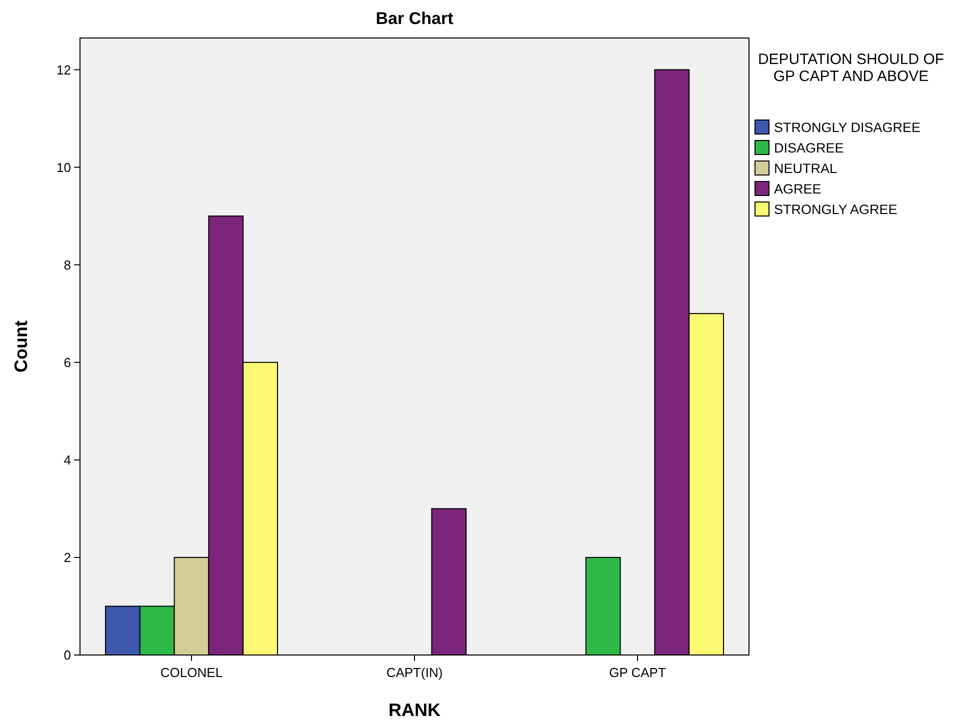 The height and width of the screenshot is (726, 959). What do you see at coordinates (67, 557) in the screenshot?
I see `y-tick-label: 2` at bounding box center [67, 557].